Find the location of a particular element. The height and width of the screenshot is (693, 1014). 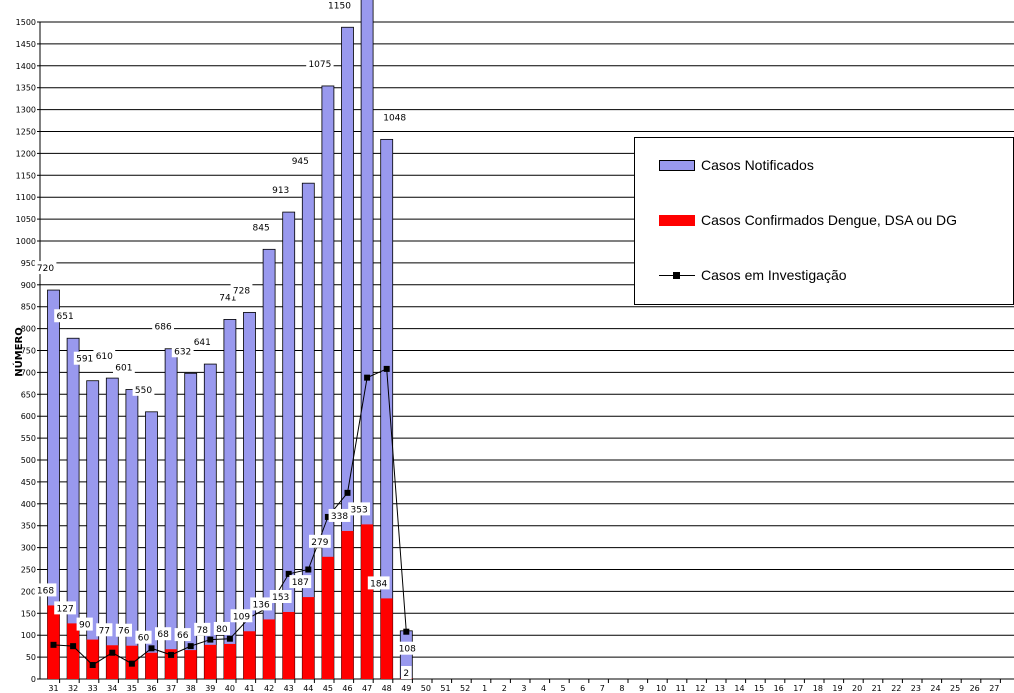

x-tick-label: 25 is located at coordinates (955, 688).